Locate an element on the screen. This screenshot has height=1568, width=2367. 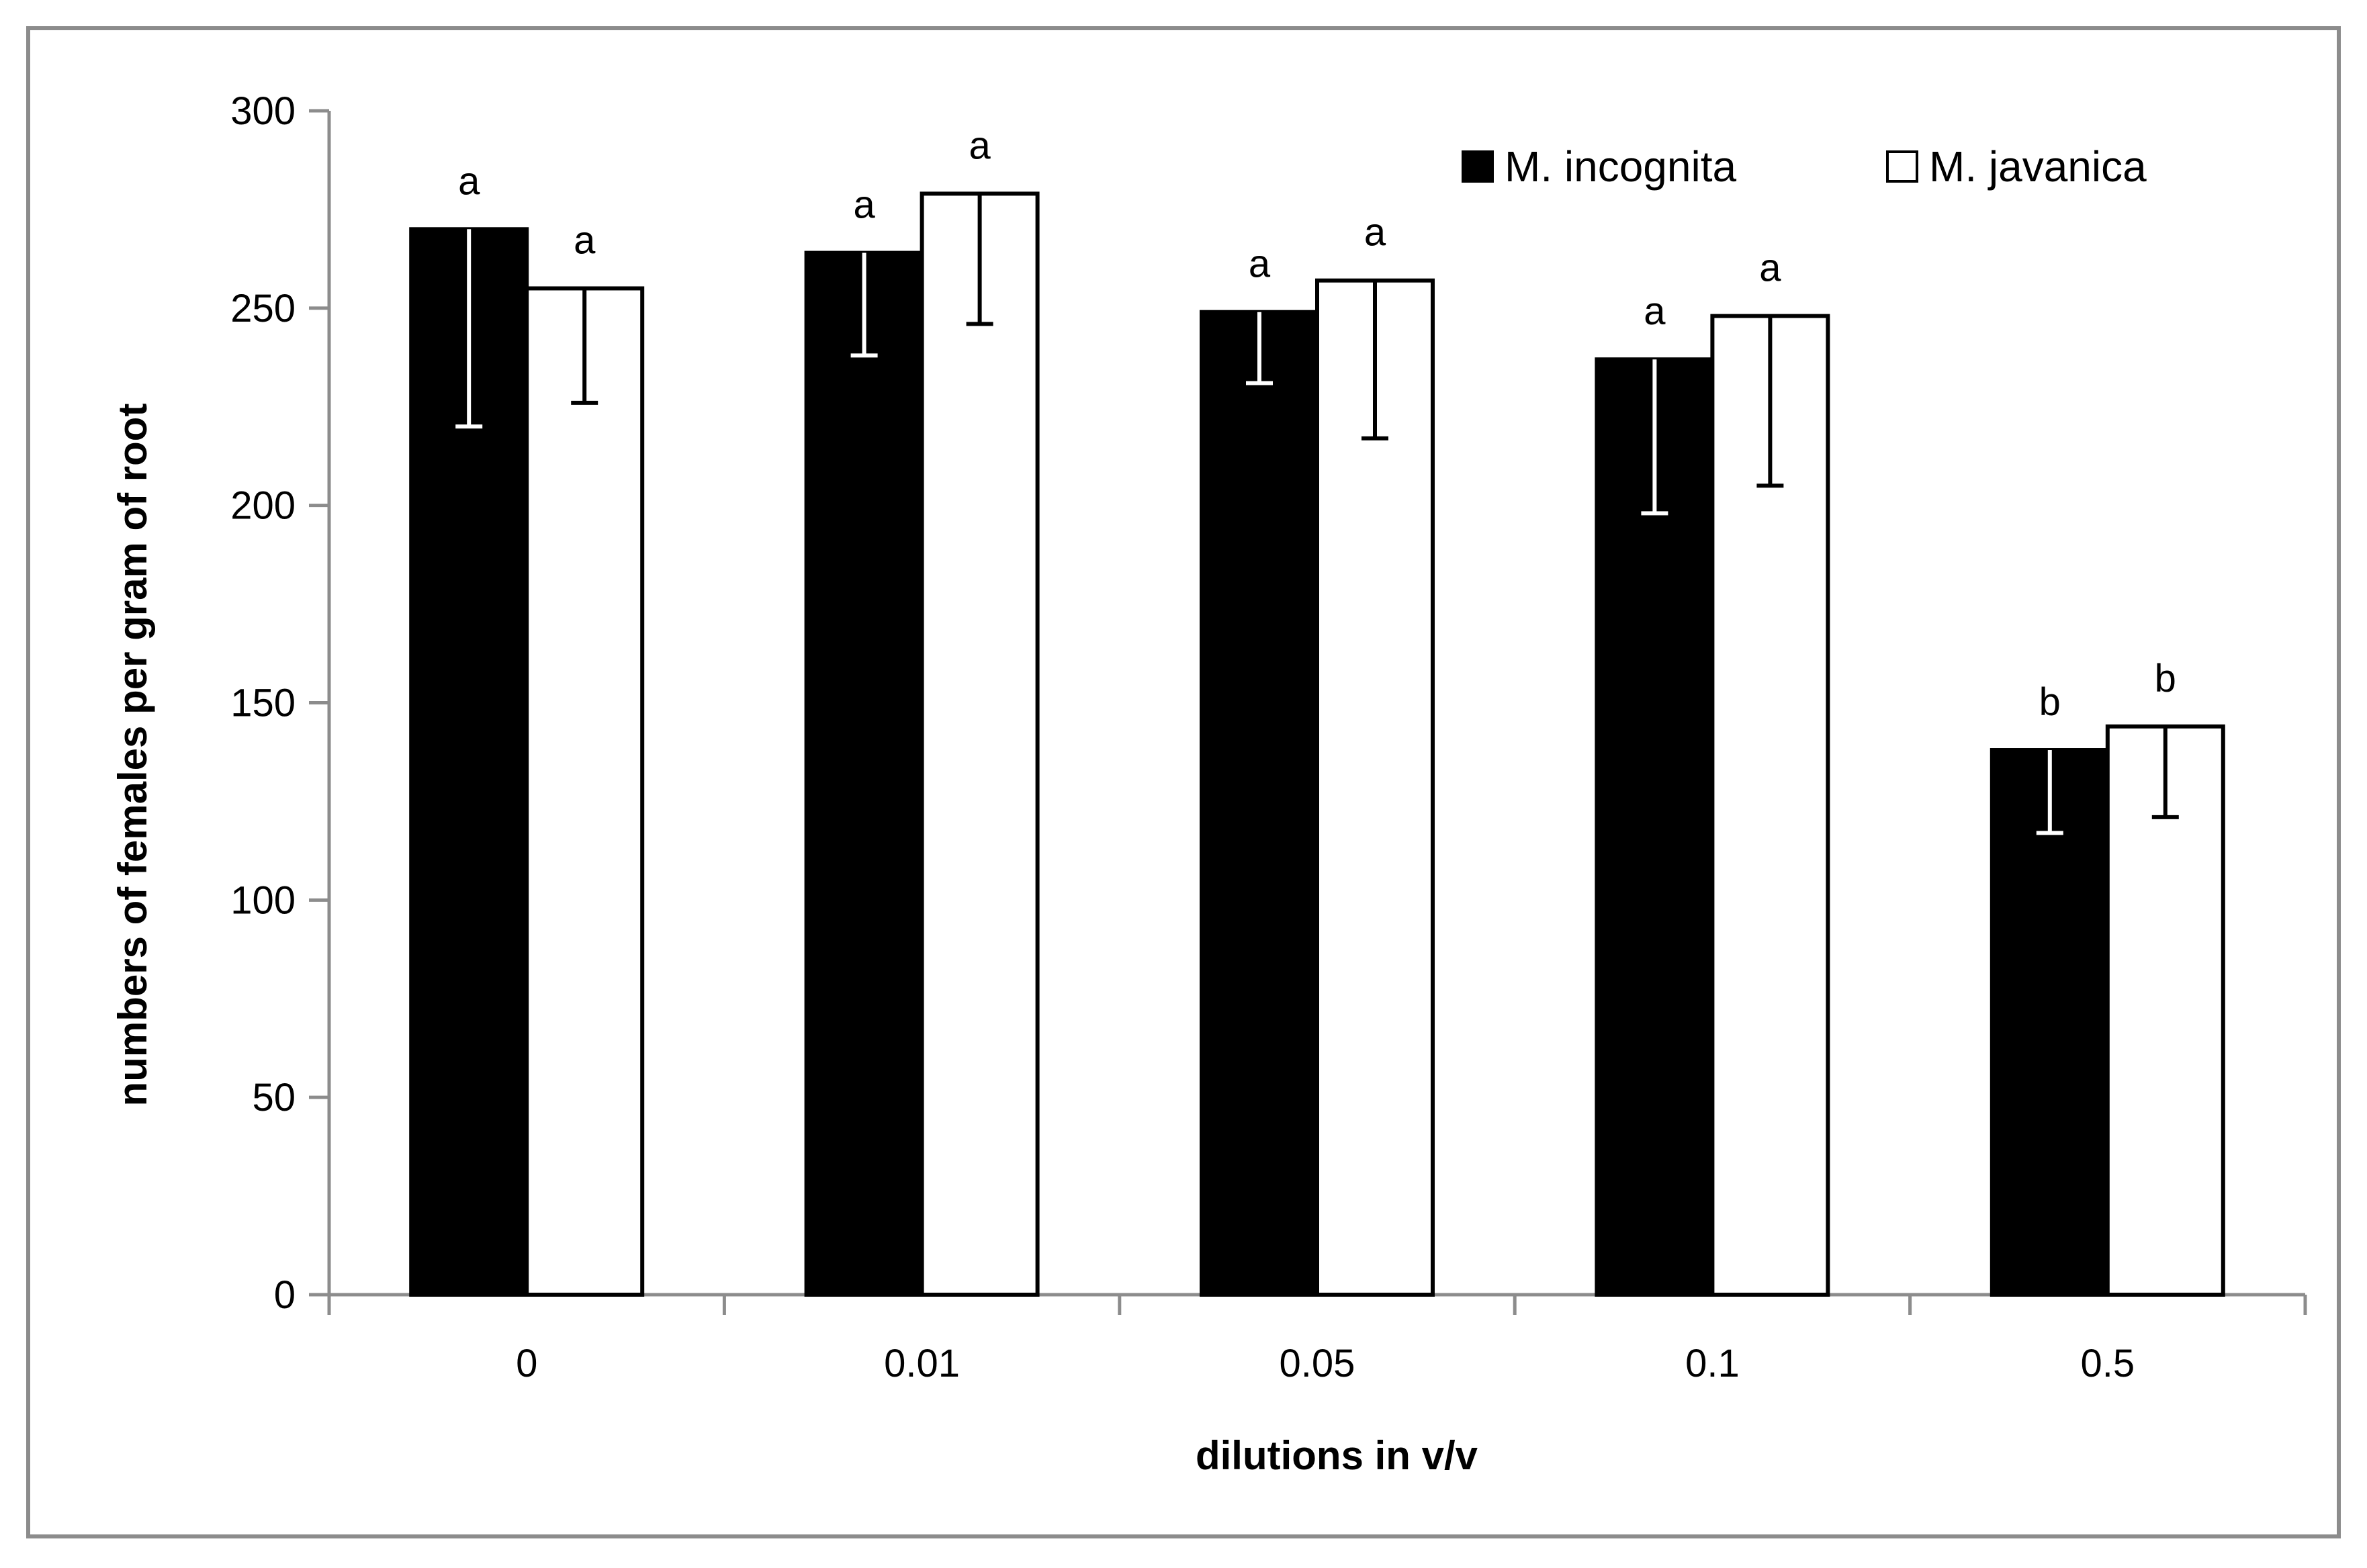
legend-label-m-javanica: M. javanica is located at coordinates (2038, 166).